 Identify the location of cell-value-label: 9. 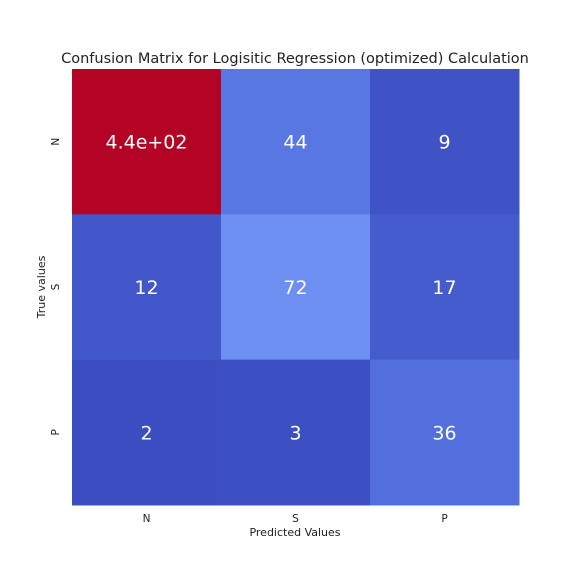
(444, 143).